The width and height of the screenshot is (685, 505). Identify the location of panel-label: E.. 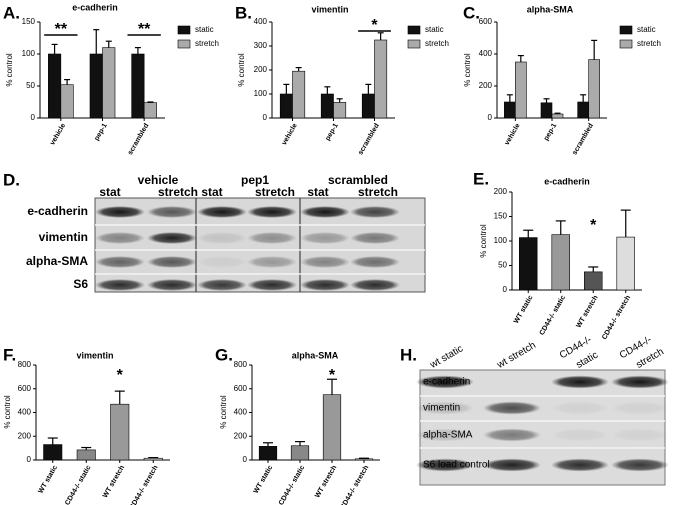
(481, 178).